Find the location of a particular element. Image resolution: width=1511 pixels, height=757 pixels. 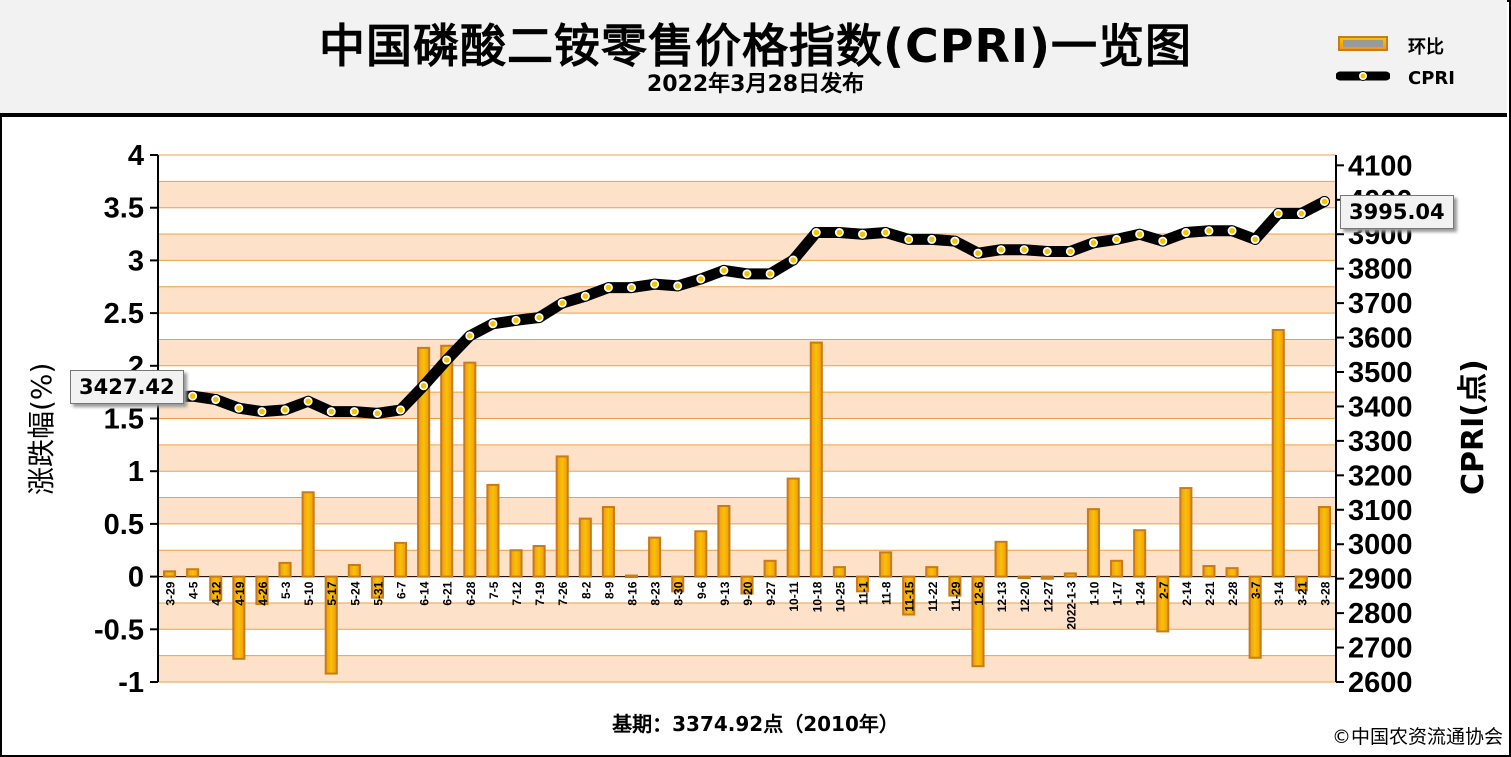

category-label: 7-26 is located at coordinates (563, 593).